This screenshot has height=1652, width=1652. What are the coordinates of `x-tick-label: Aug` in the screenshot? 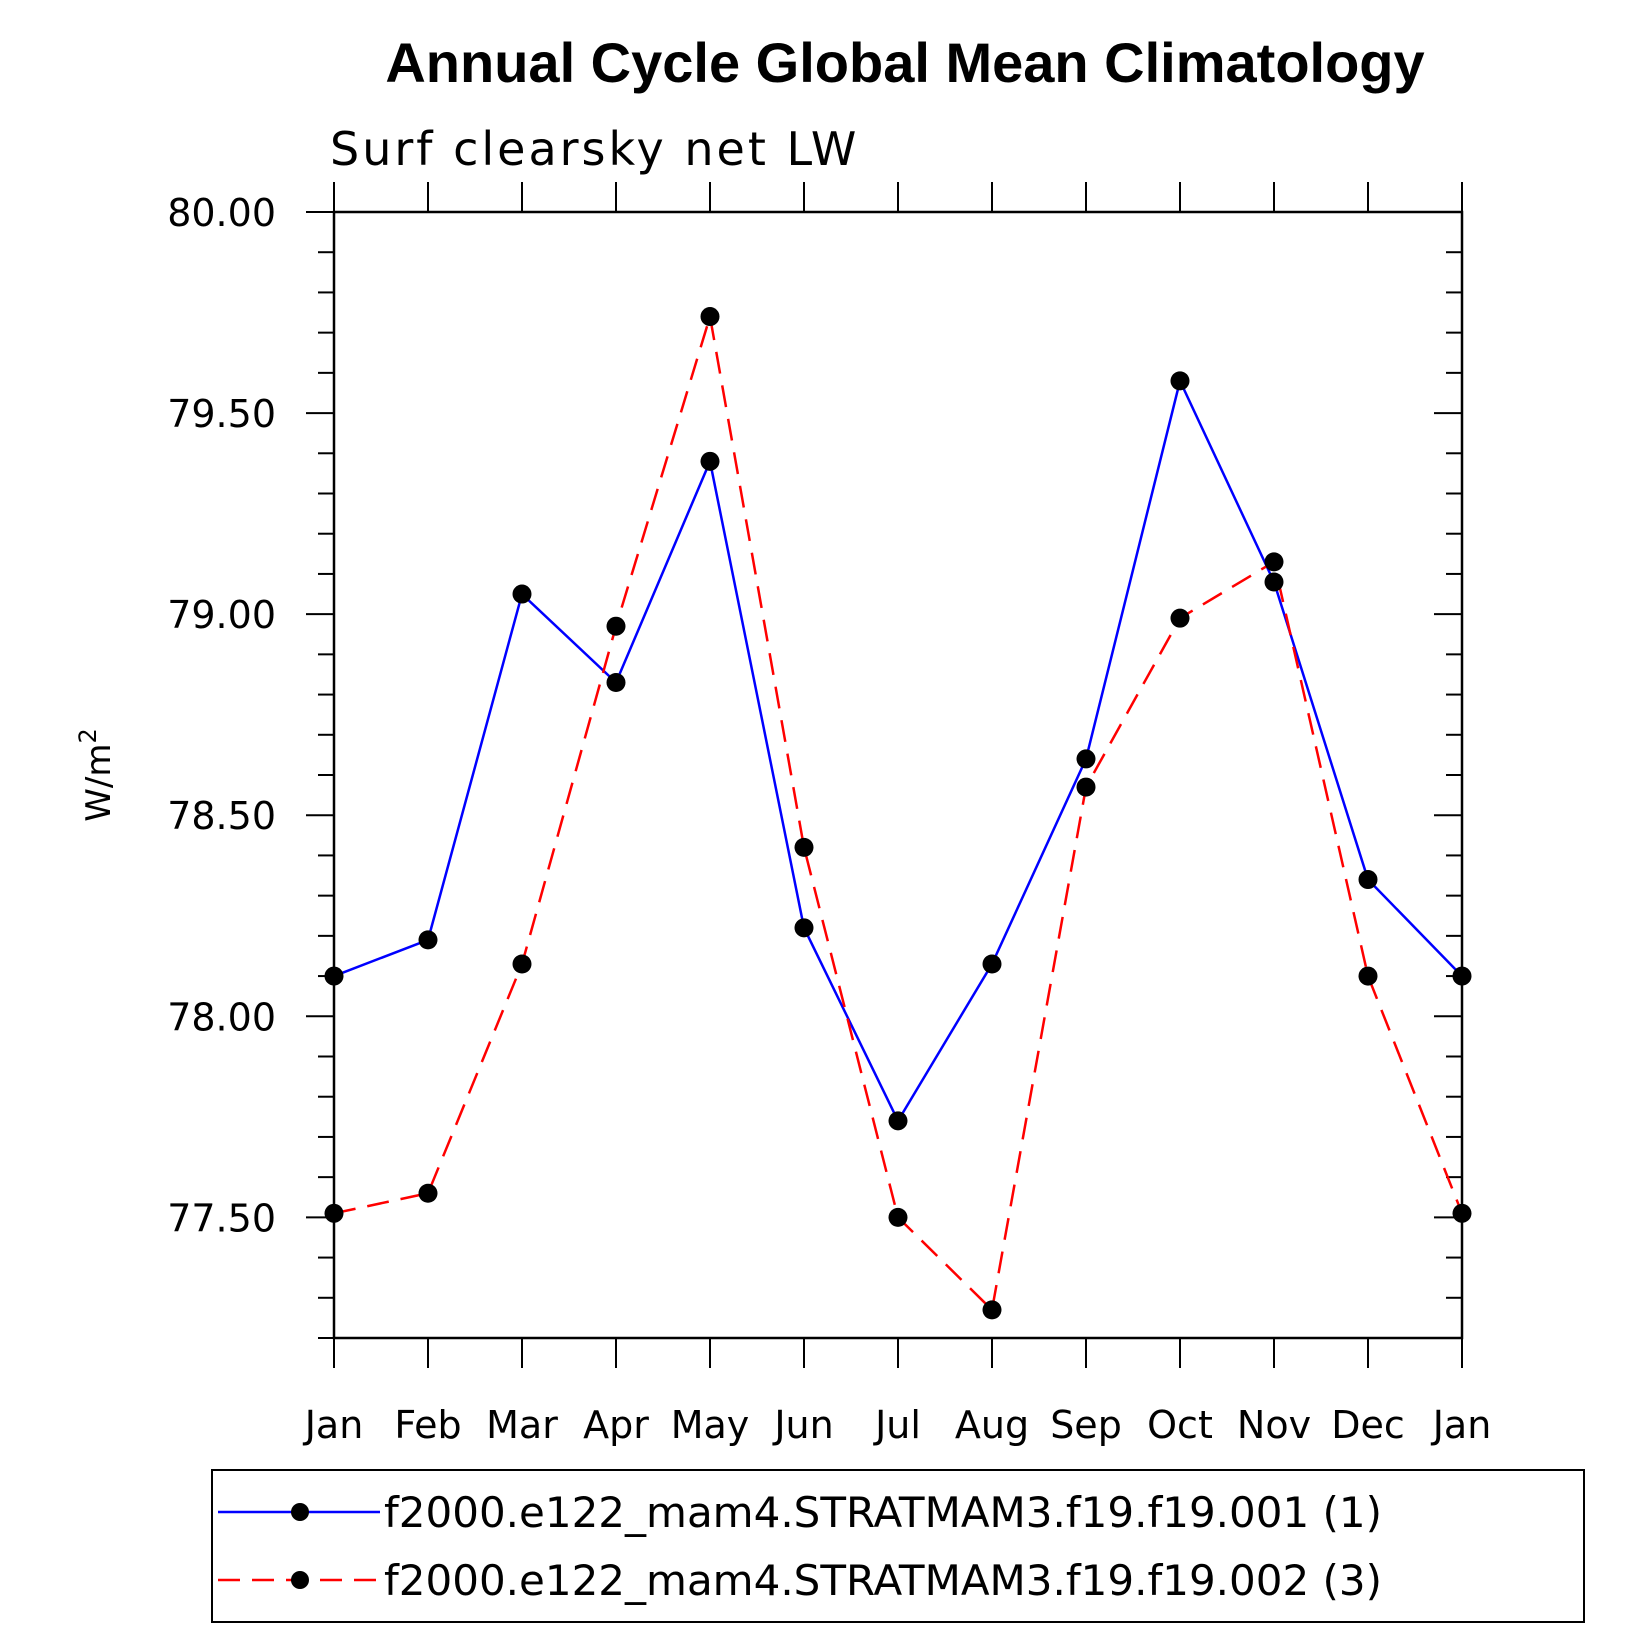 It's located at (992, 1425).